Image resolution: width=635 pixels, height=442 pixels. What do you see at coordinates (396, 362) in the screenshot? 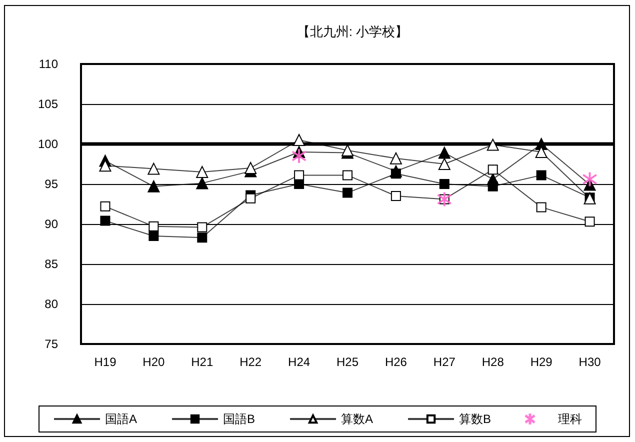
I see `x-tick-label: H26` at bounding box center [396, 362].